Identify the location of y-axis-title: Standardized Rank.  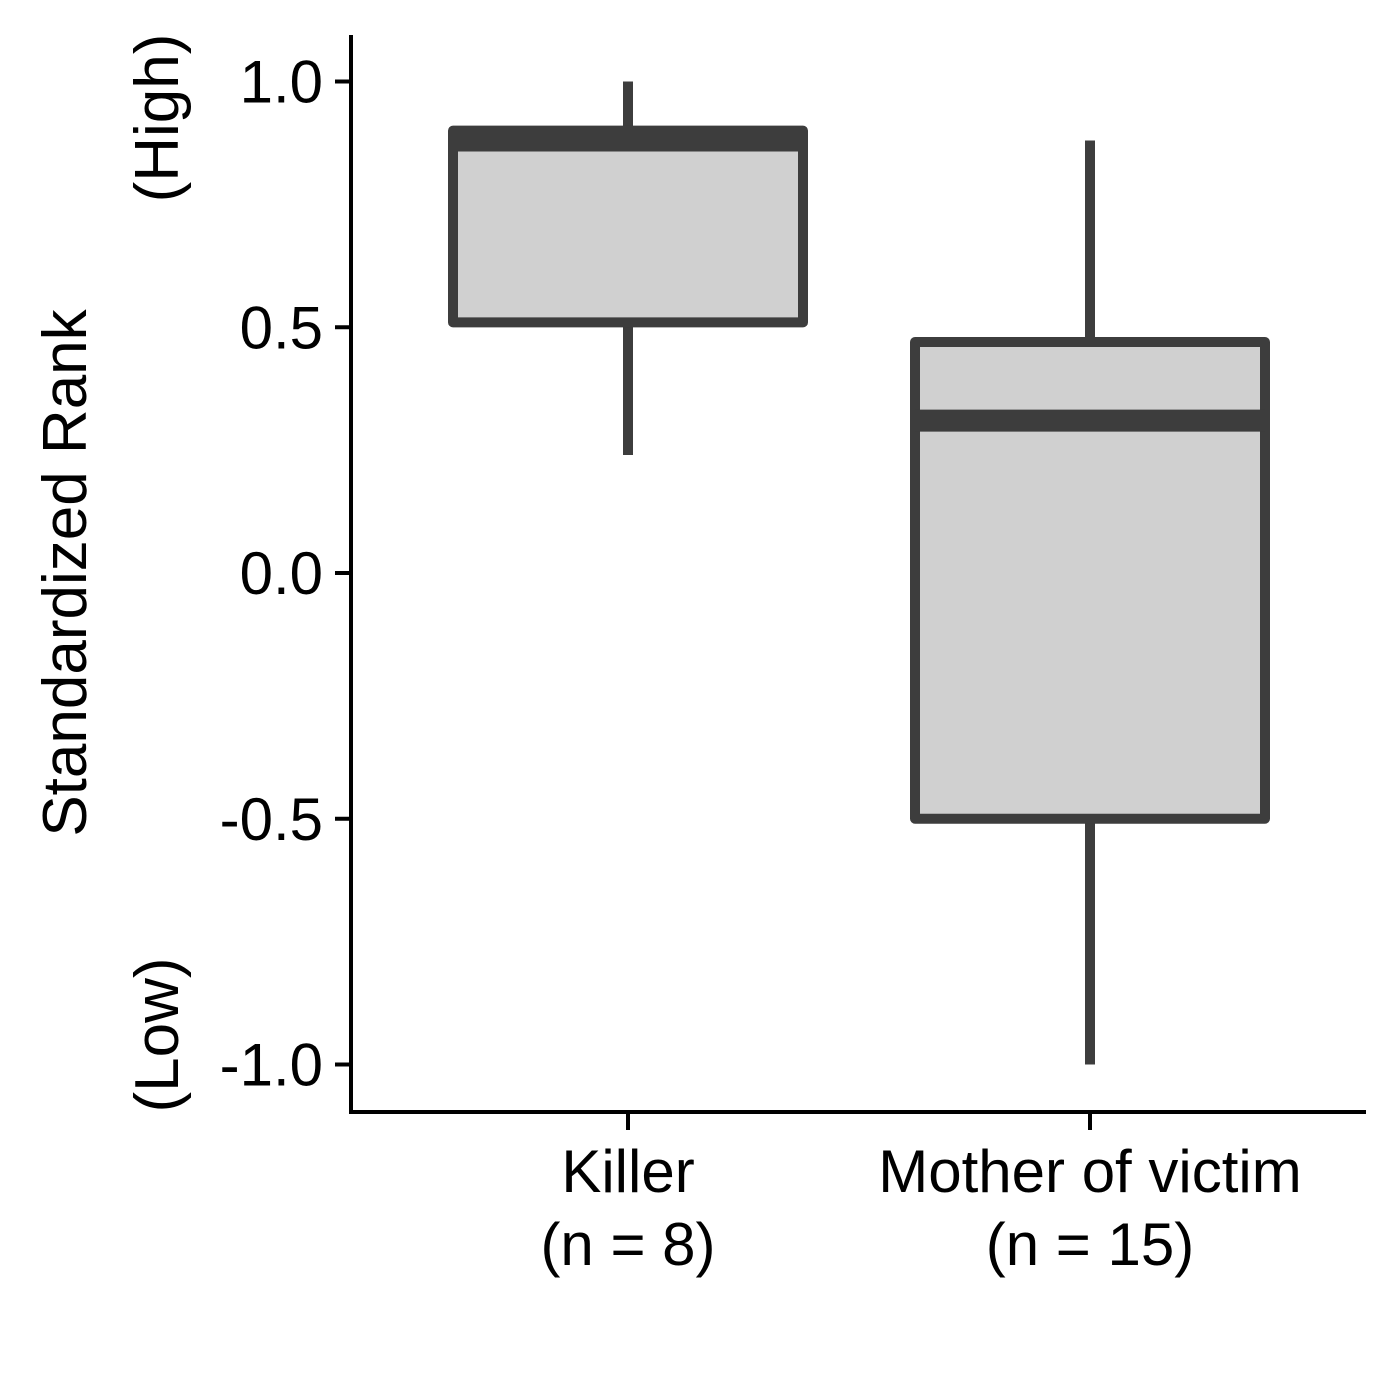
(65, 572).